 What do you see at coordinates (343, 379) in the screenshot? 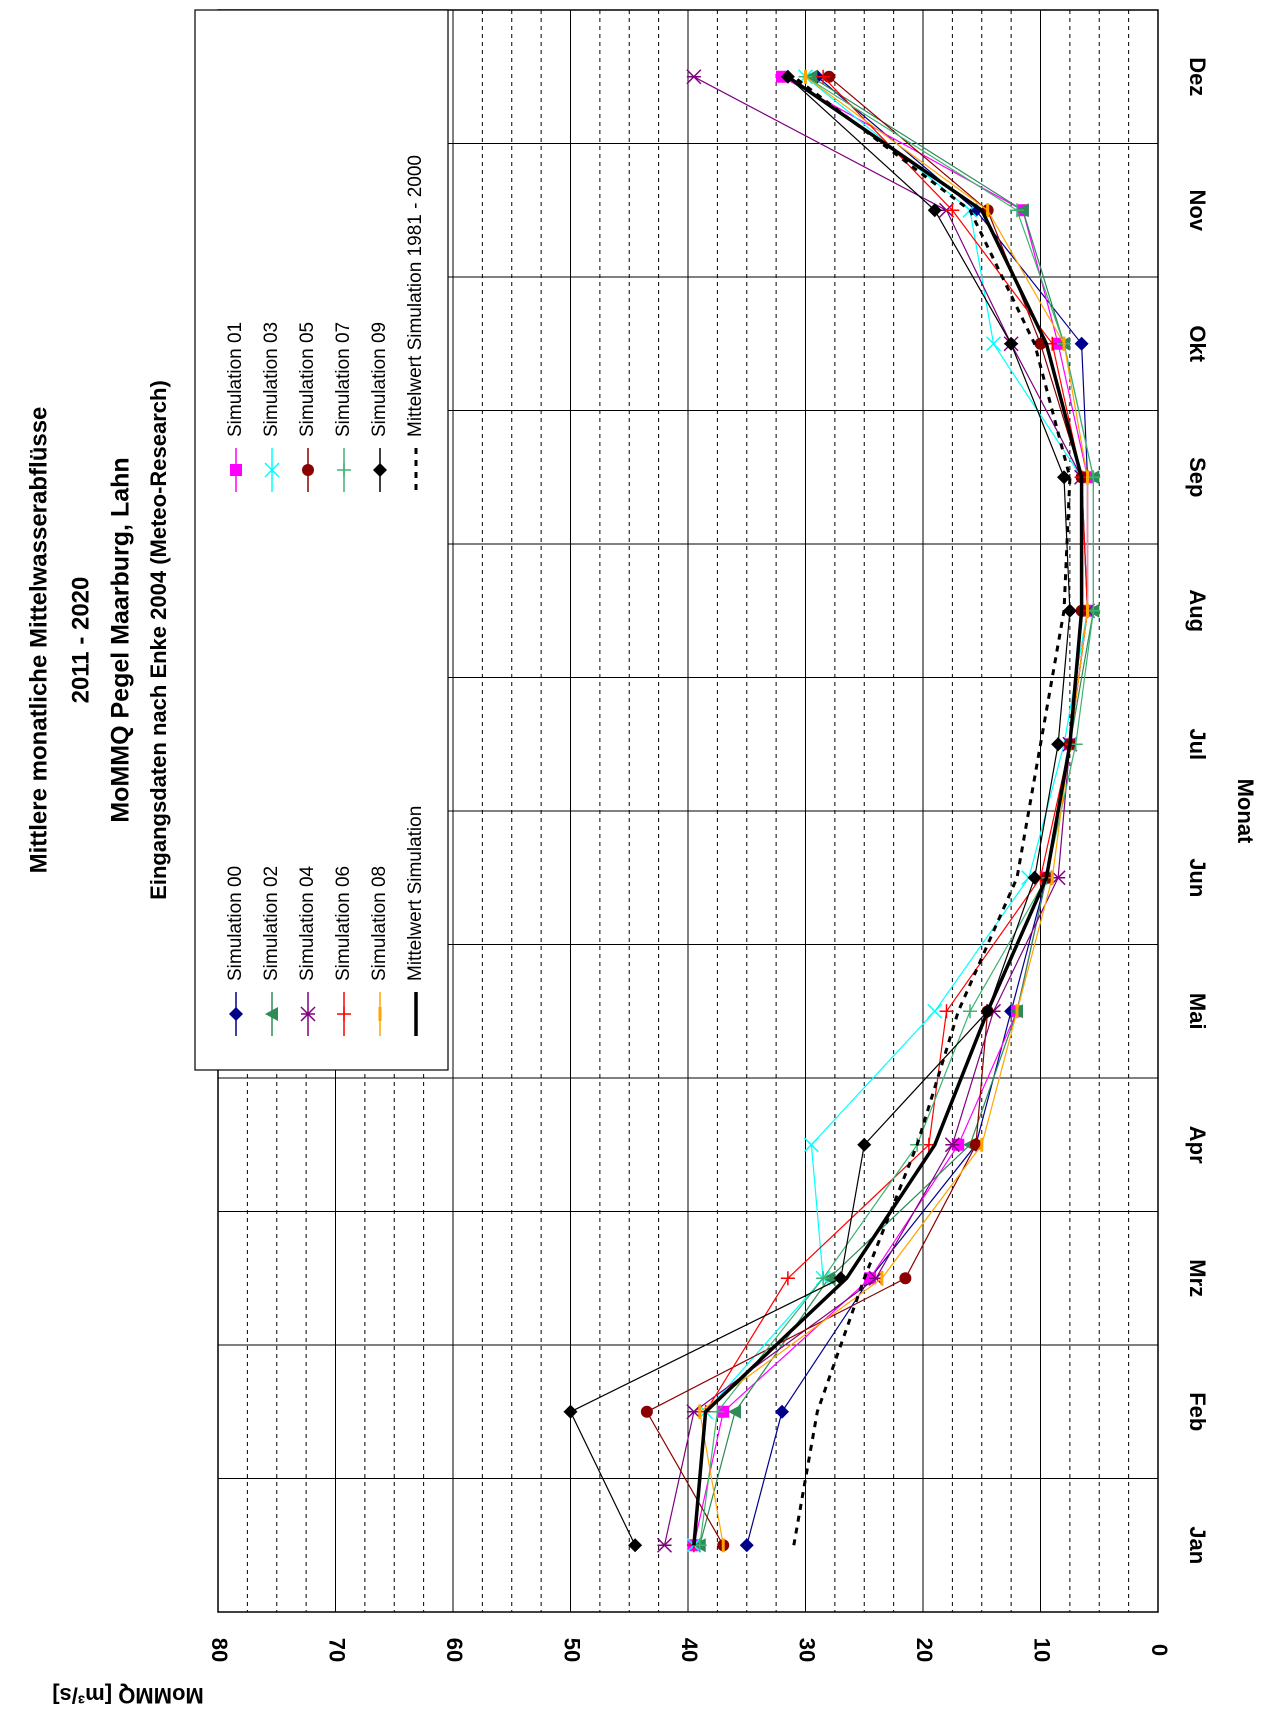
I see `legend-label: Simulation 07` at bounding box center [343, 379].